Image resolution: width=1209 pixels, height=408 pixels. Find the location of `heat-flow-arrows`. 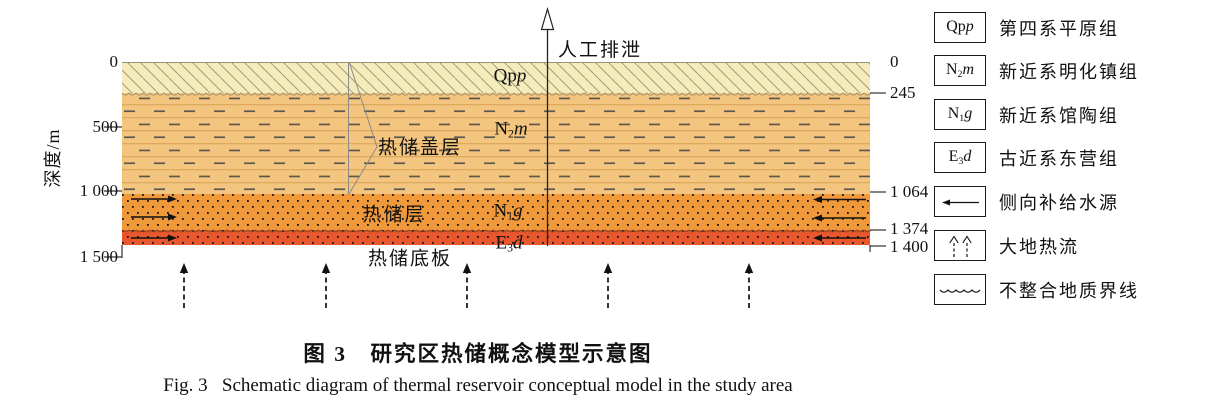

heat-flow-arrows is located at coordinates (466, 285).